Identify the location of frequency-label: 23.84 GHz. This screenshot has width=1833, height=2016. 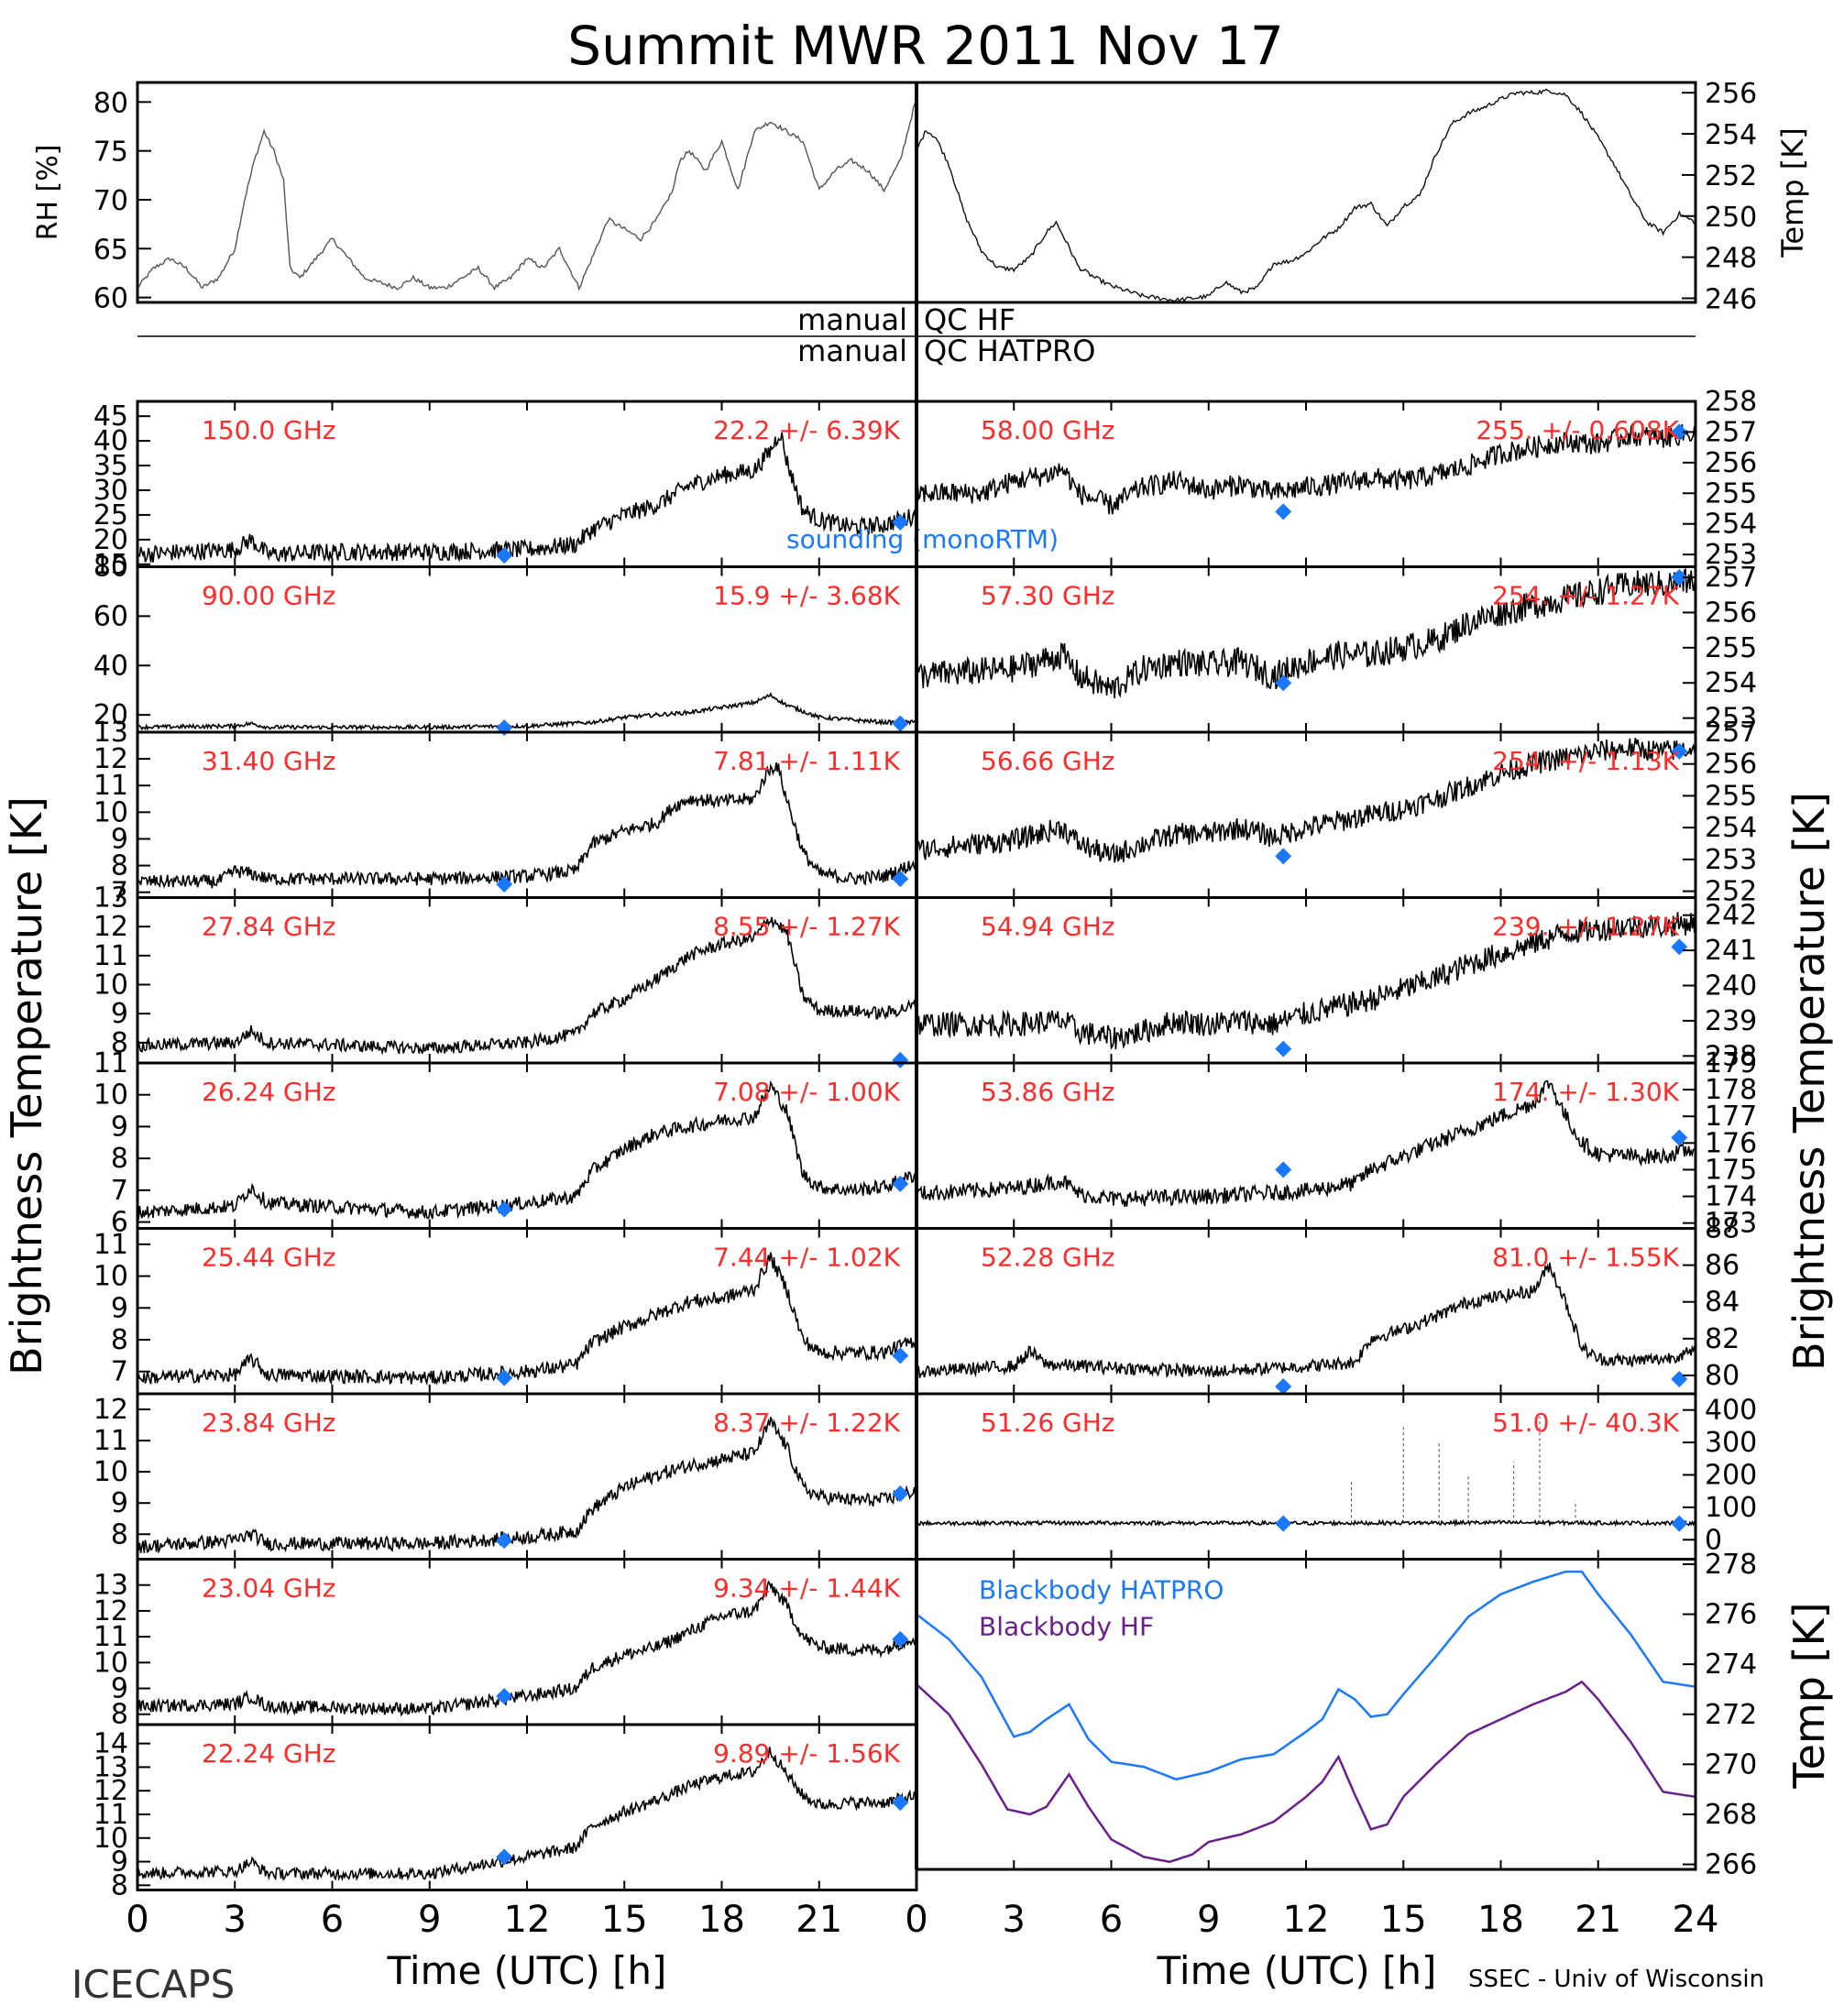
(269, 1423).